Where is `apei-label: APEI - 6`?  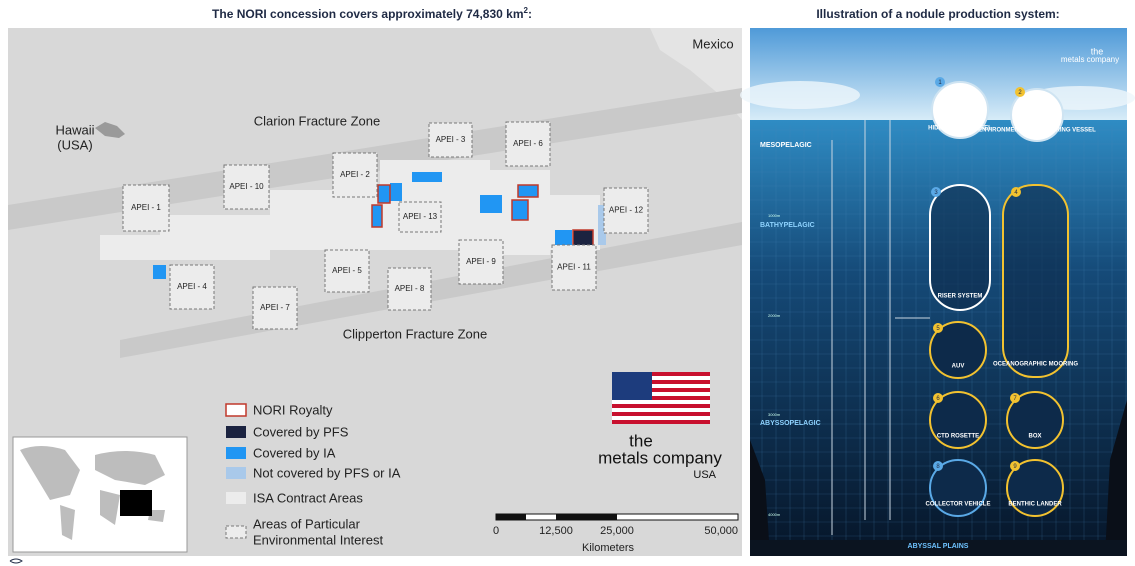 apei-label: APEI - 6 is located at coordinates (528, 143).